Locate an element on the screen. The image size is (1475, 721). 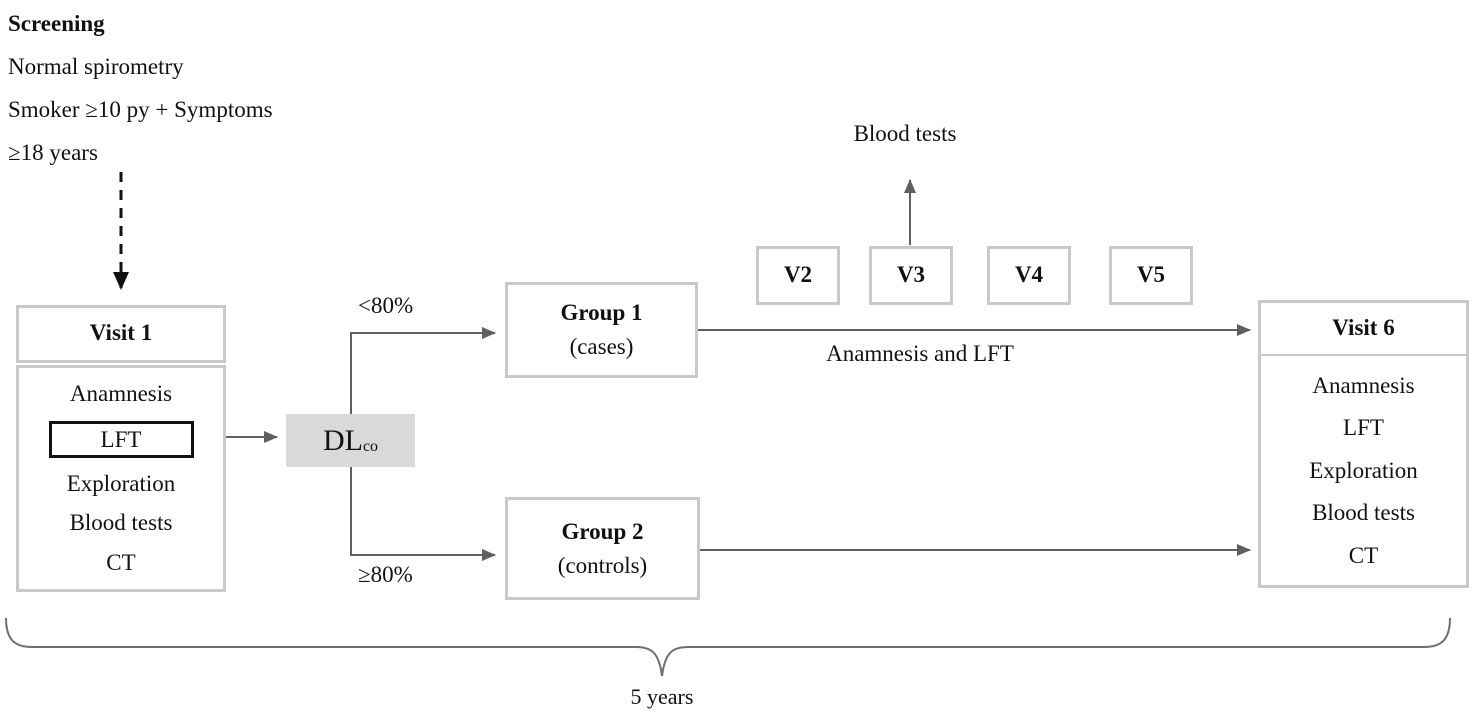
visit1-item-exploration: Exploration is located at coordinates (121, 483).